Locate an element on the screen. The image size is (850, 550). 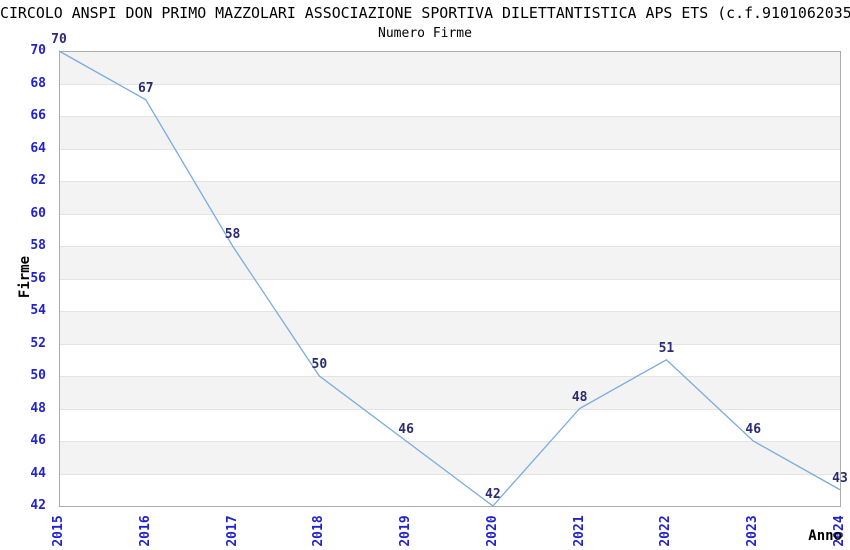
data-label: 48 is located at coordinates (579, 397).